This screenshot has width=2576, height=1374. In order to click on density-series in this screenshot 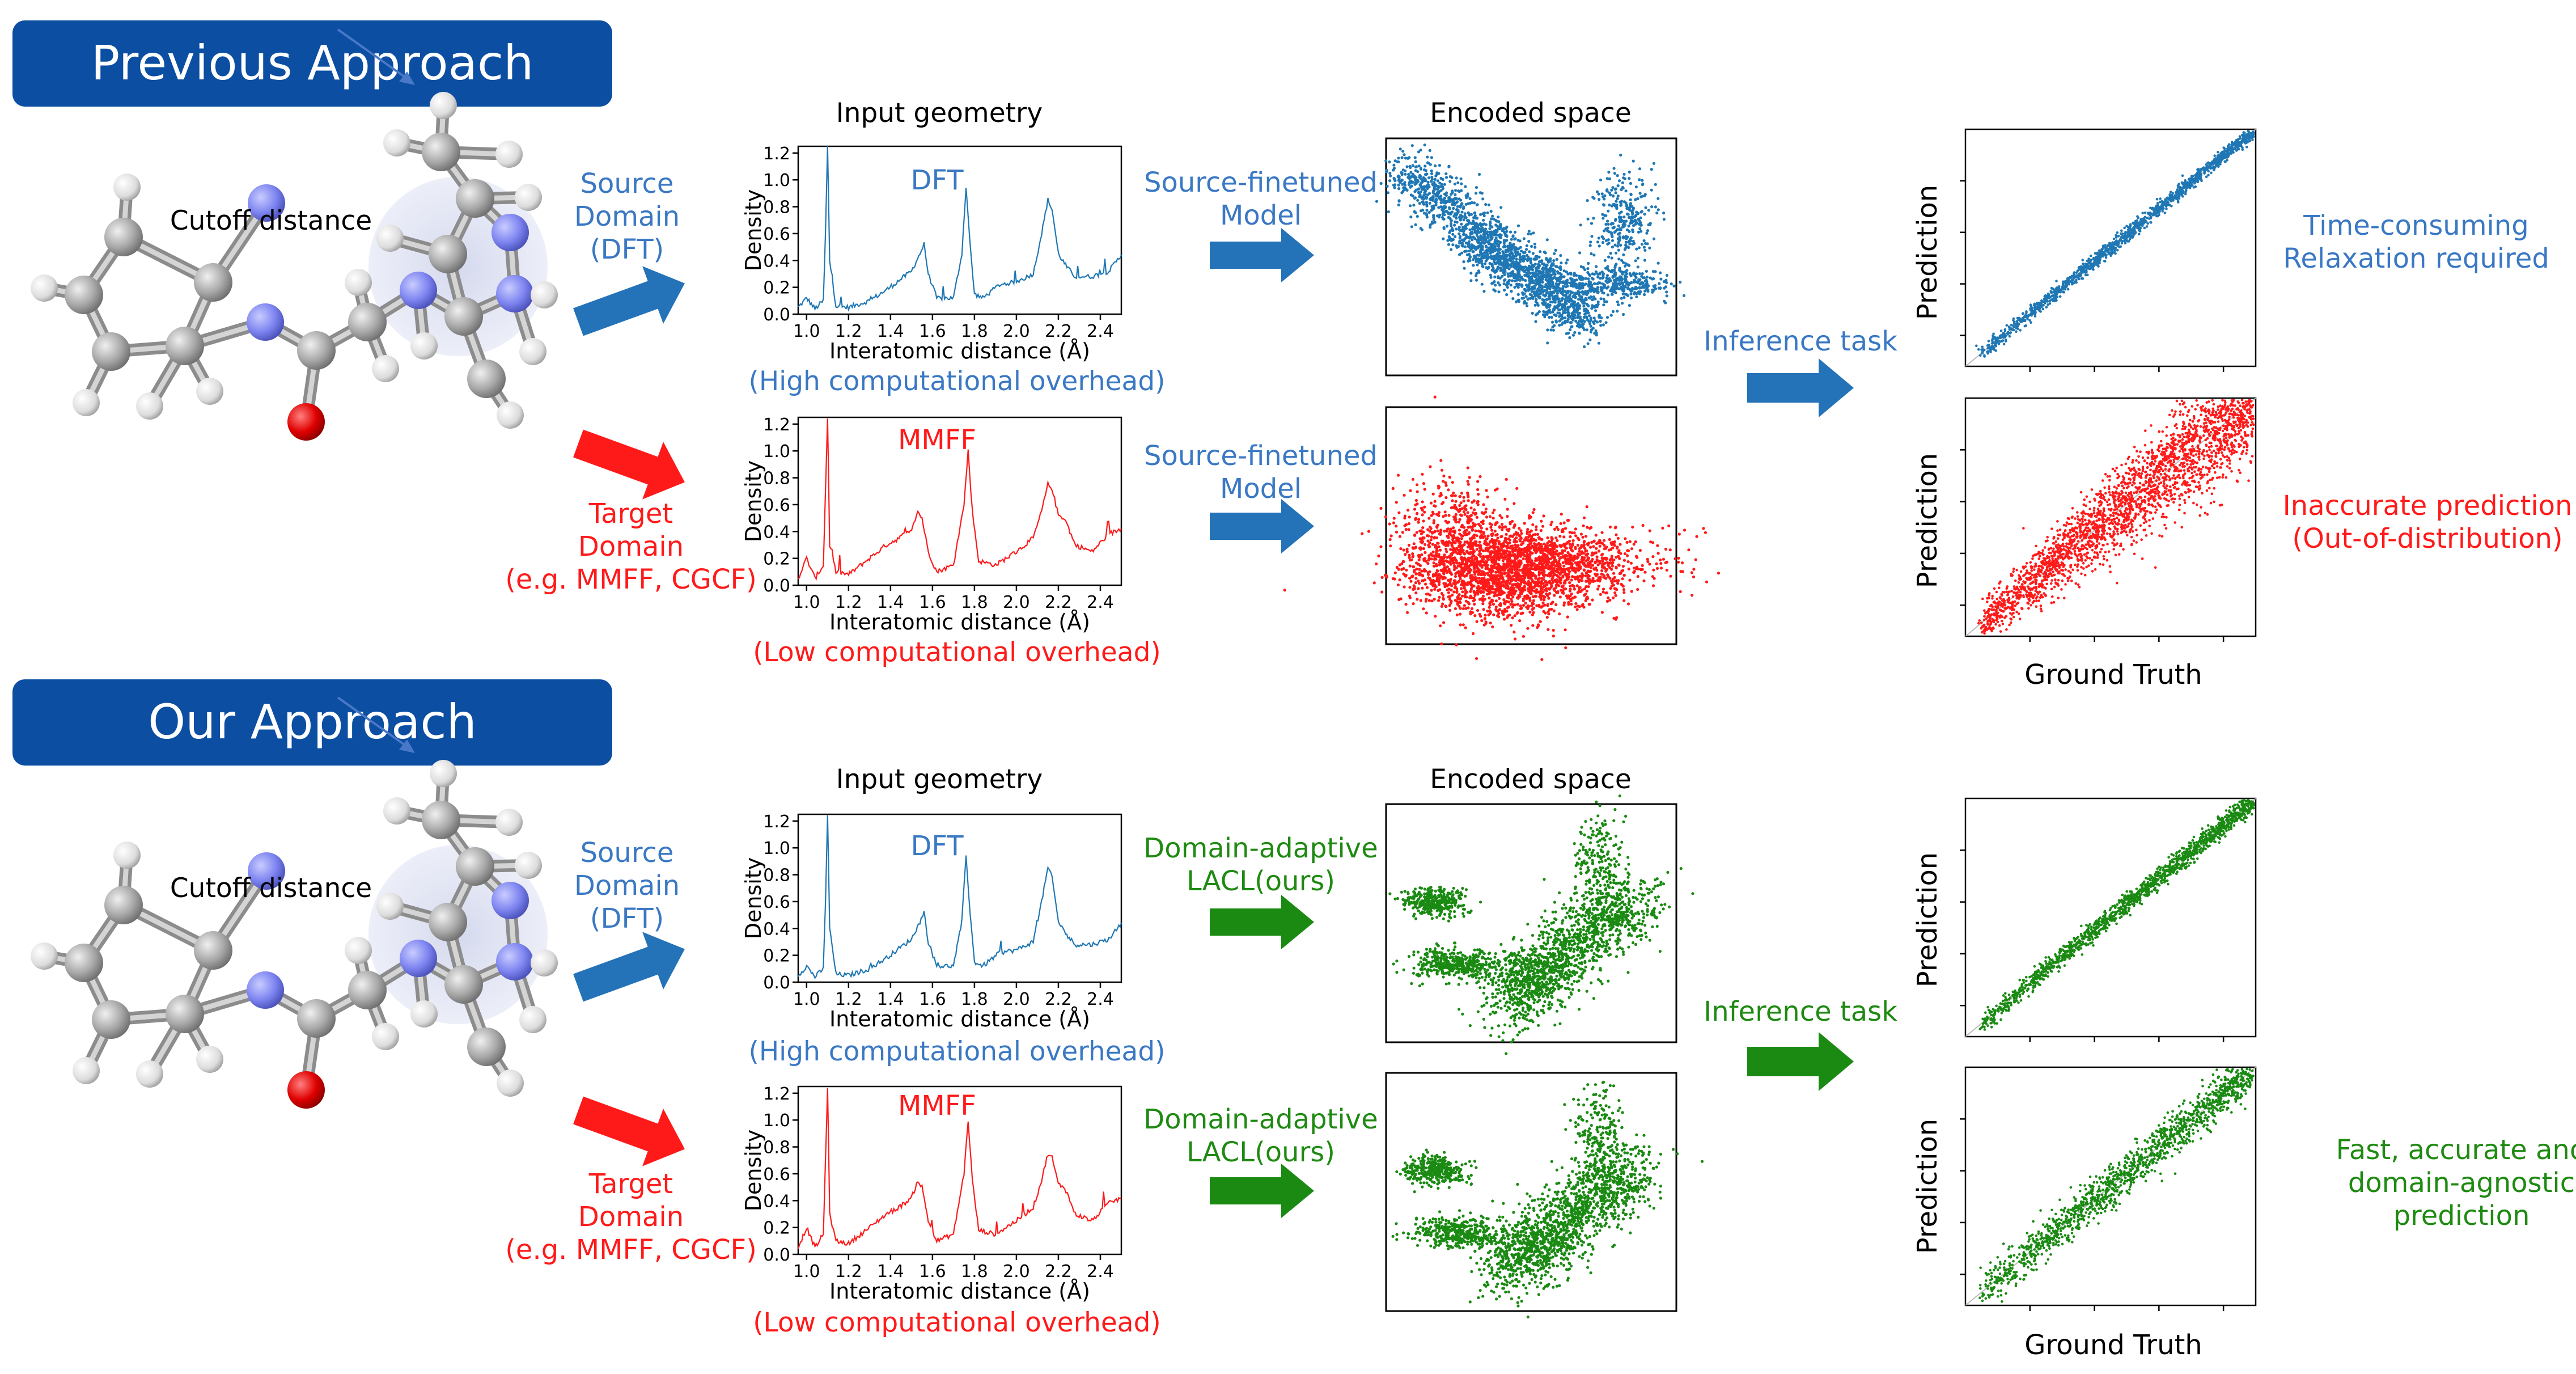, I will do `click(960, 500)`.